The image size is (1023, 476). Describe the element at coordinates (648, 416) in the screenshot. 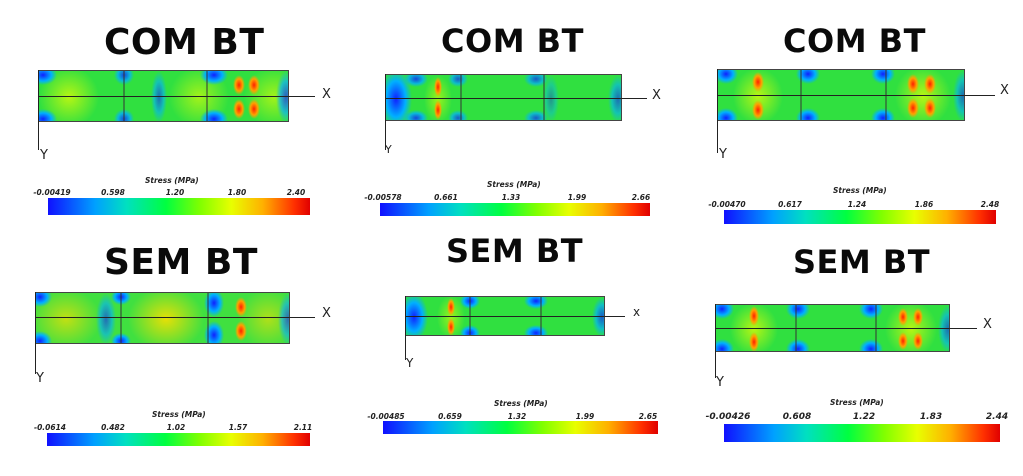

I see `legend-tick: 2.65` at that location.